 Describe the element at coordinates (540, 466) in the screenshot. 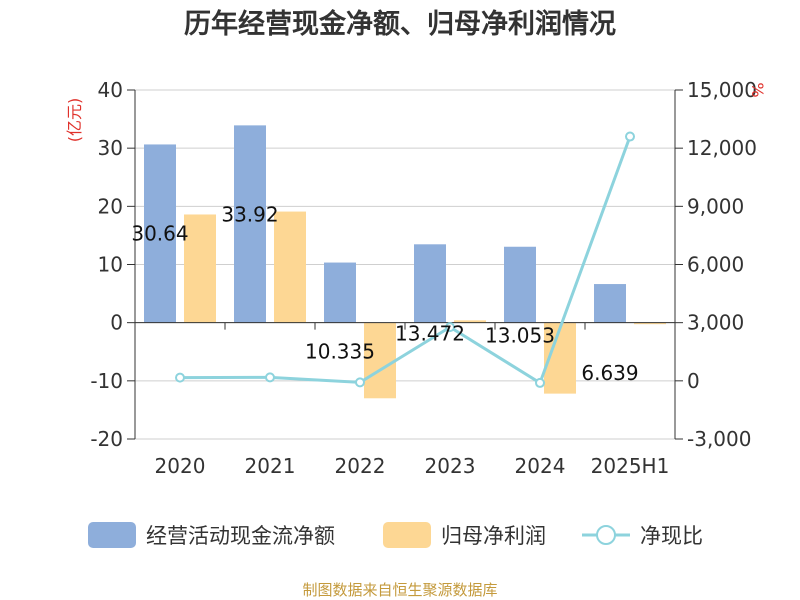

I see `category-label: 2024` at that location.